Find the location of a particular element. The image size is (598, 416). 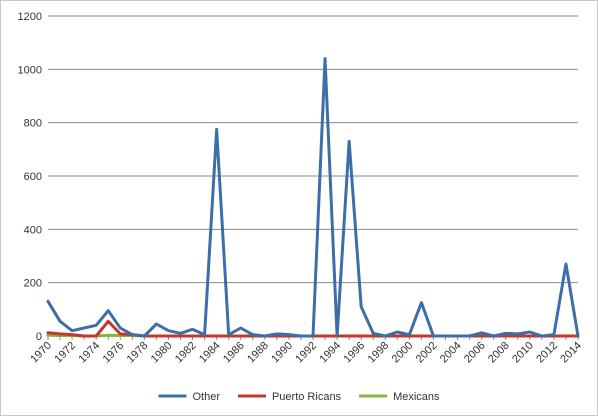

x-tick-label: 1980 is located at coordinates (162, 353).